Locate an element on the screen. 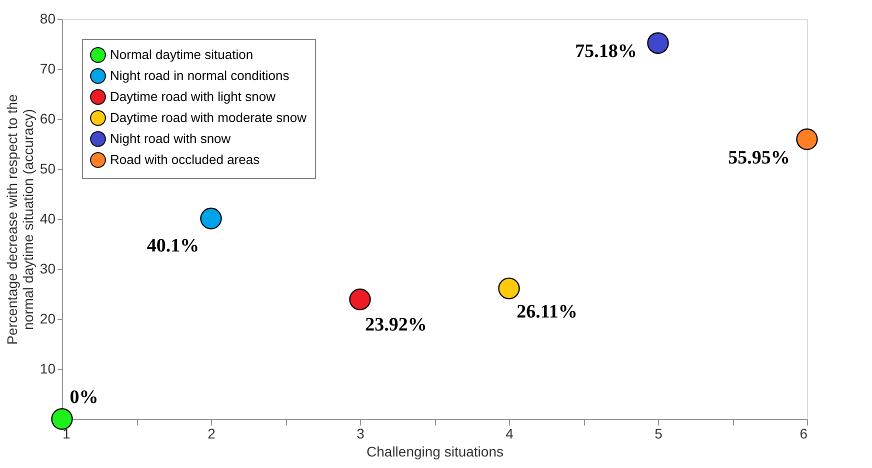  y-tick-label: 80 is located at coordinates (48, 18).